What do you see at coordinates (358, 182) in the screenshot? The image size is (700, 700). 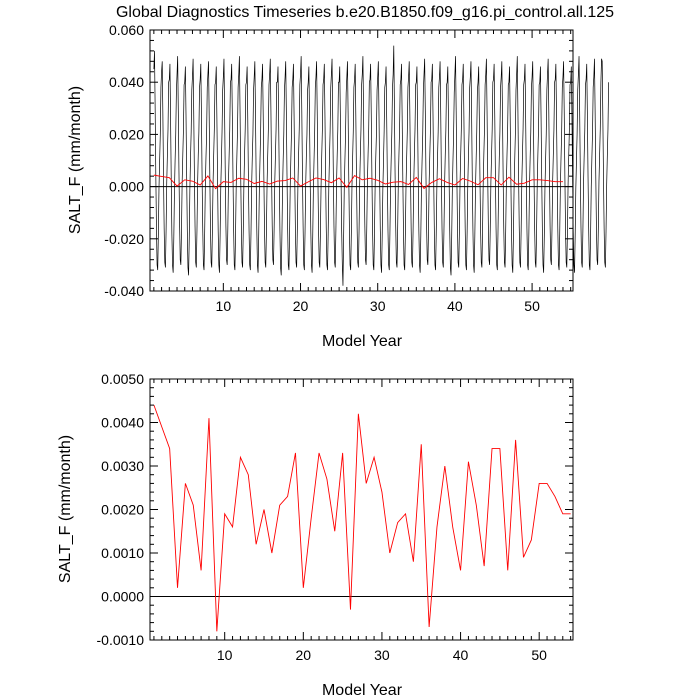 I see `top-annual-series-line` at bounding box center [358, 182].